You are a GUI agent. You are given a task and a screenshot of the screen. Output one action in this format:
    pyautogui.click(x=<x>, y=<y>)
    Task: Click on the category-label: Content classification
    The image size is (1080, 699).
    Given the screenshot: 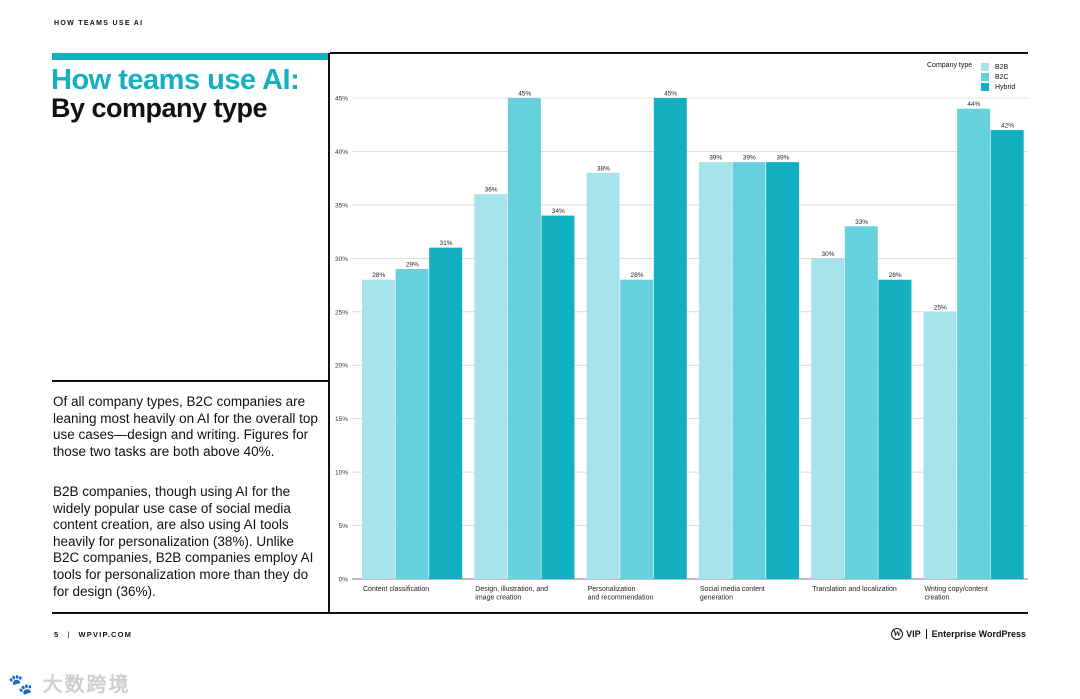 What is the action you would take?
    pyautogui.click(x=396, y=589)
    